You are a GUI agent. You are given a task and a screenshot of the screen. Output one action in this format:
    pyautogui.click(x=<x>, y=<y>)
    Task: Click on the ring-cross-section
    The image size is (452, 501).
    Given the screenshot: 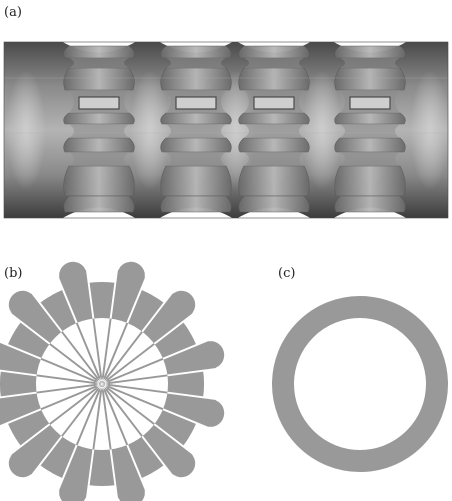 What is the action you would take?
    pyautogui.click(x=360, y=384)
    